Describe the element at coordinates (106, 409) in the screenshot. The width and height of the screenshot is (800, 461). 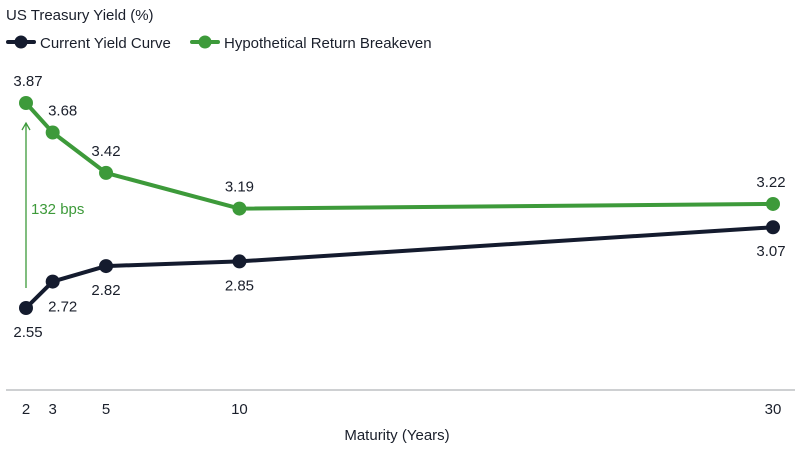
I see `x-tick-label: 5` at that location.